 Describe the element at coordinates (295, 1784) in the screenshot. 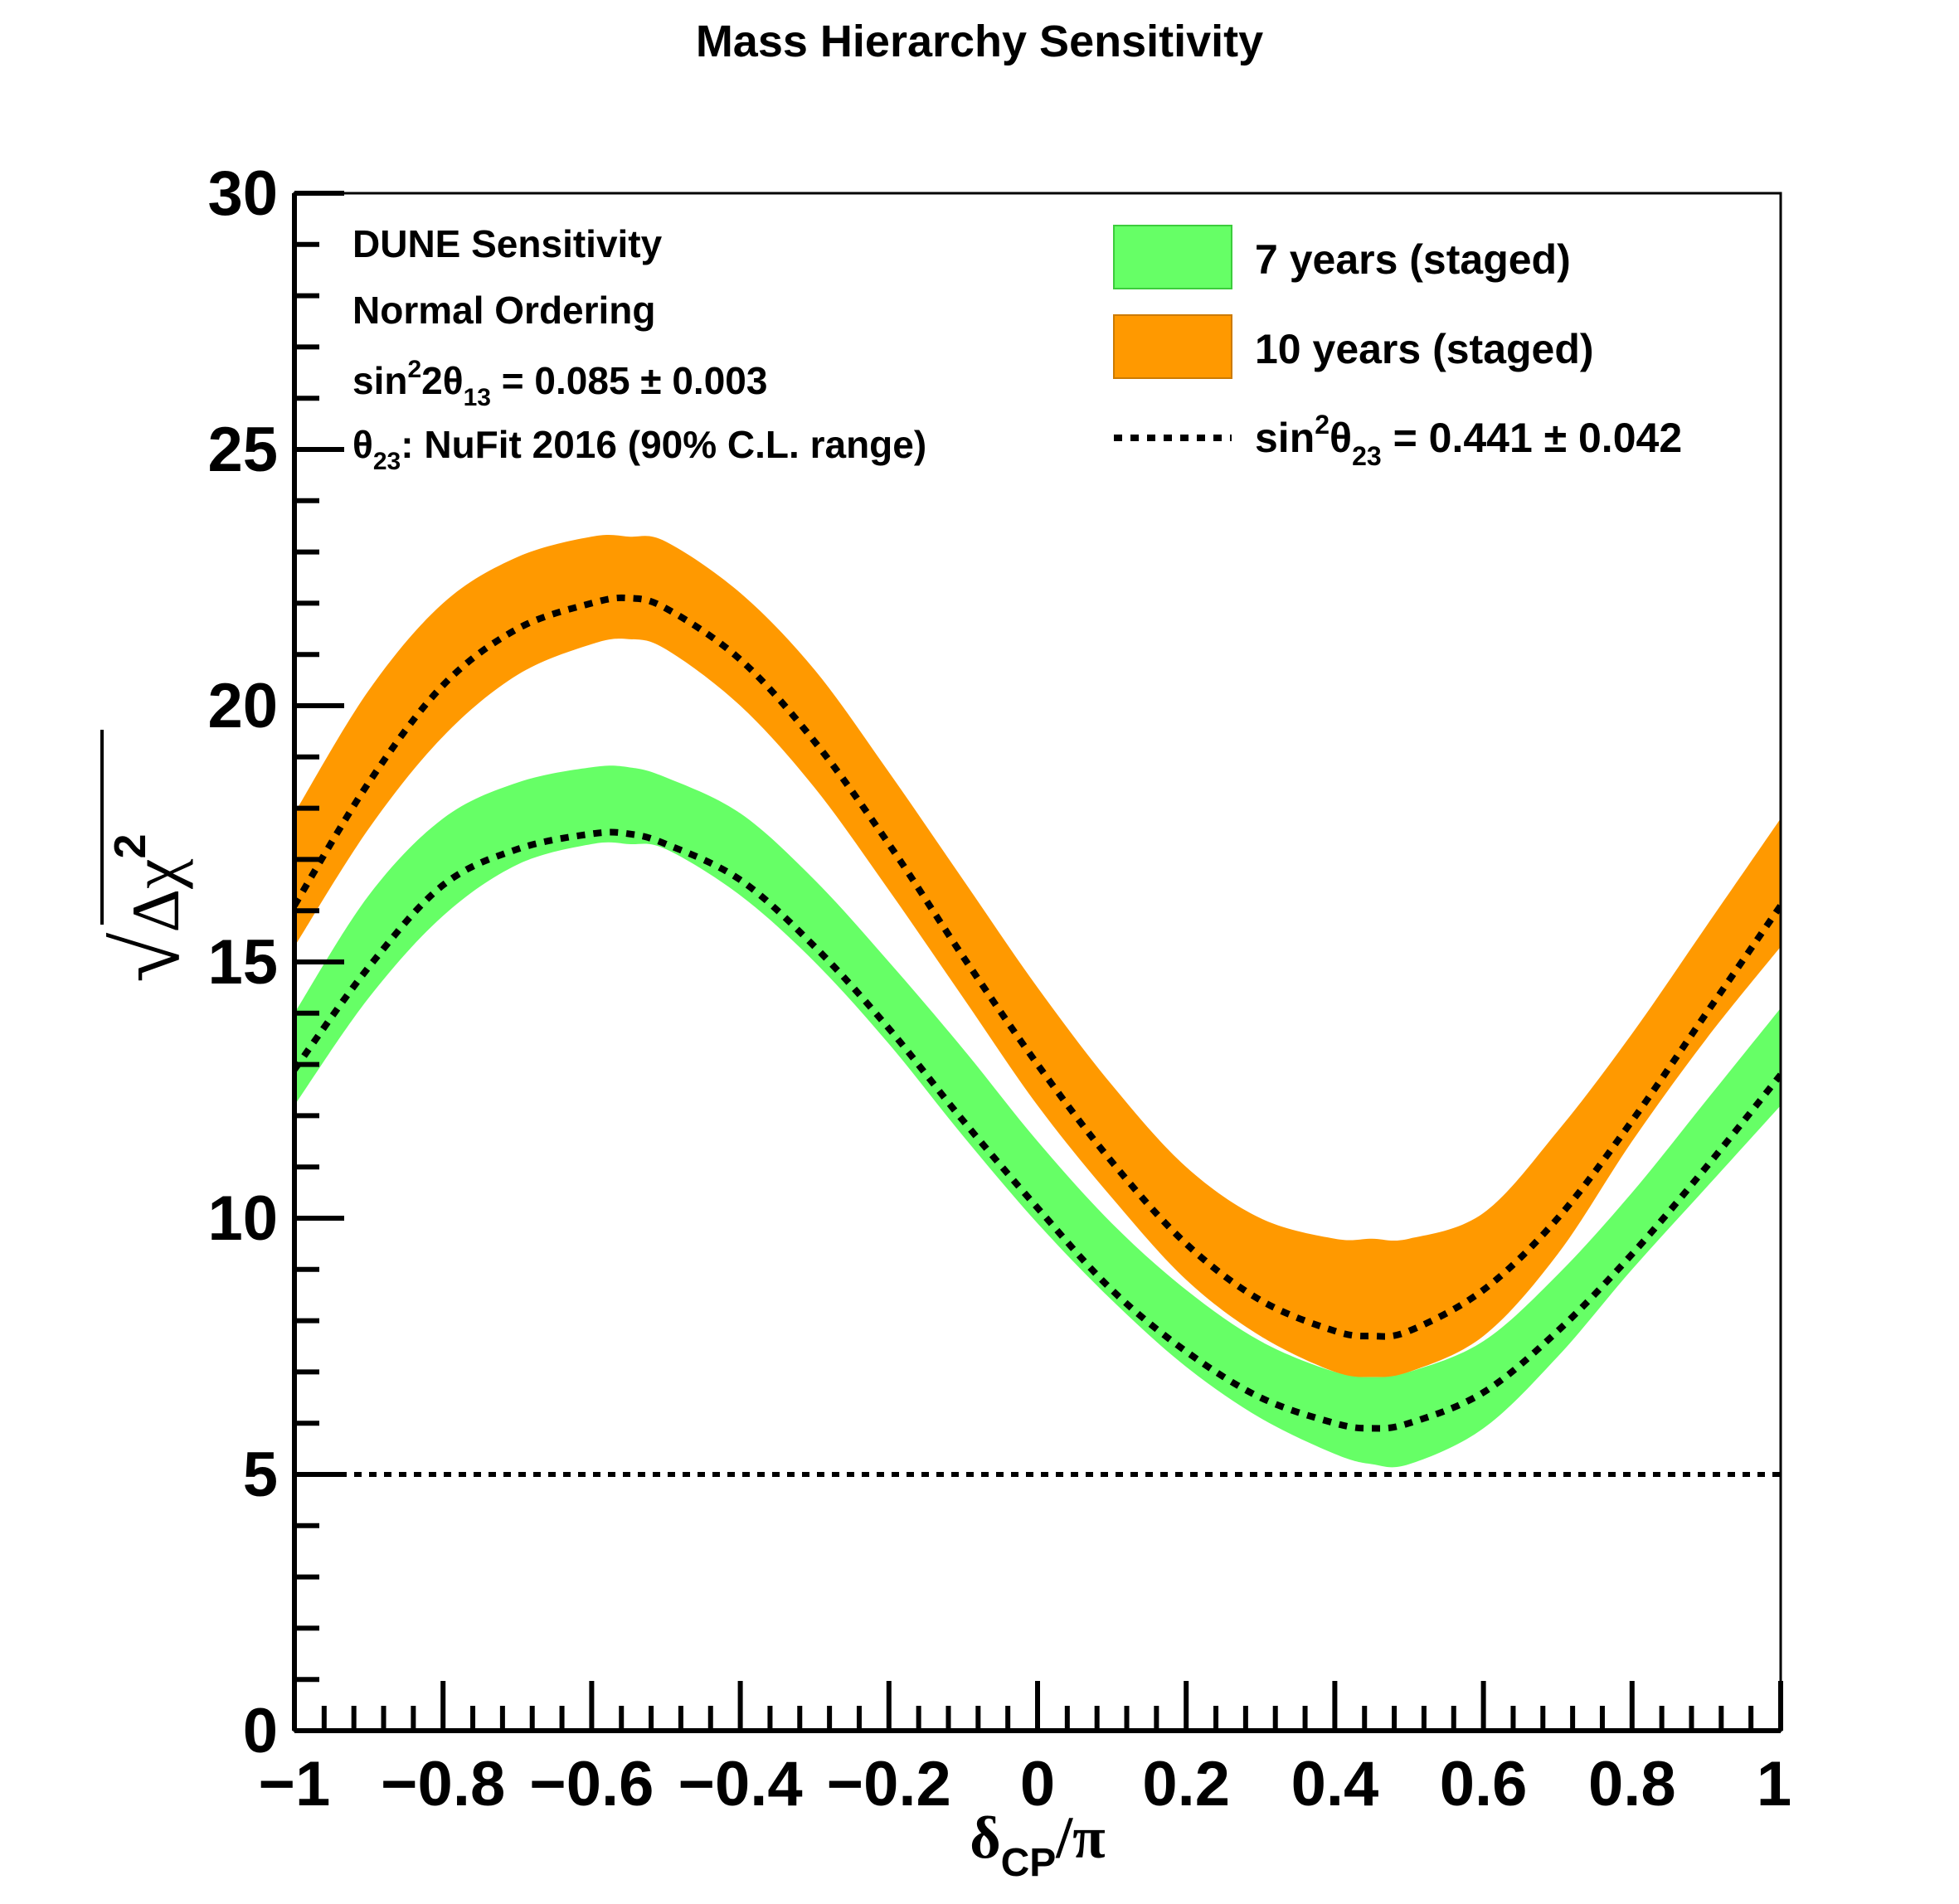

I see `x-tick-label: −1` at that location.